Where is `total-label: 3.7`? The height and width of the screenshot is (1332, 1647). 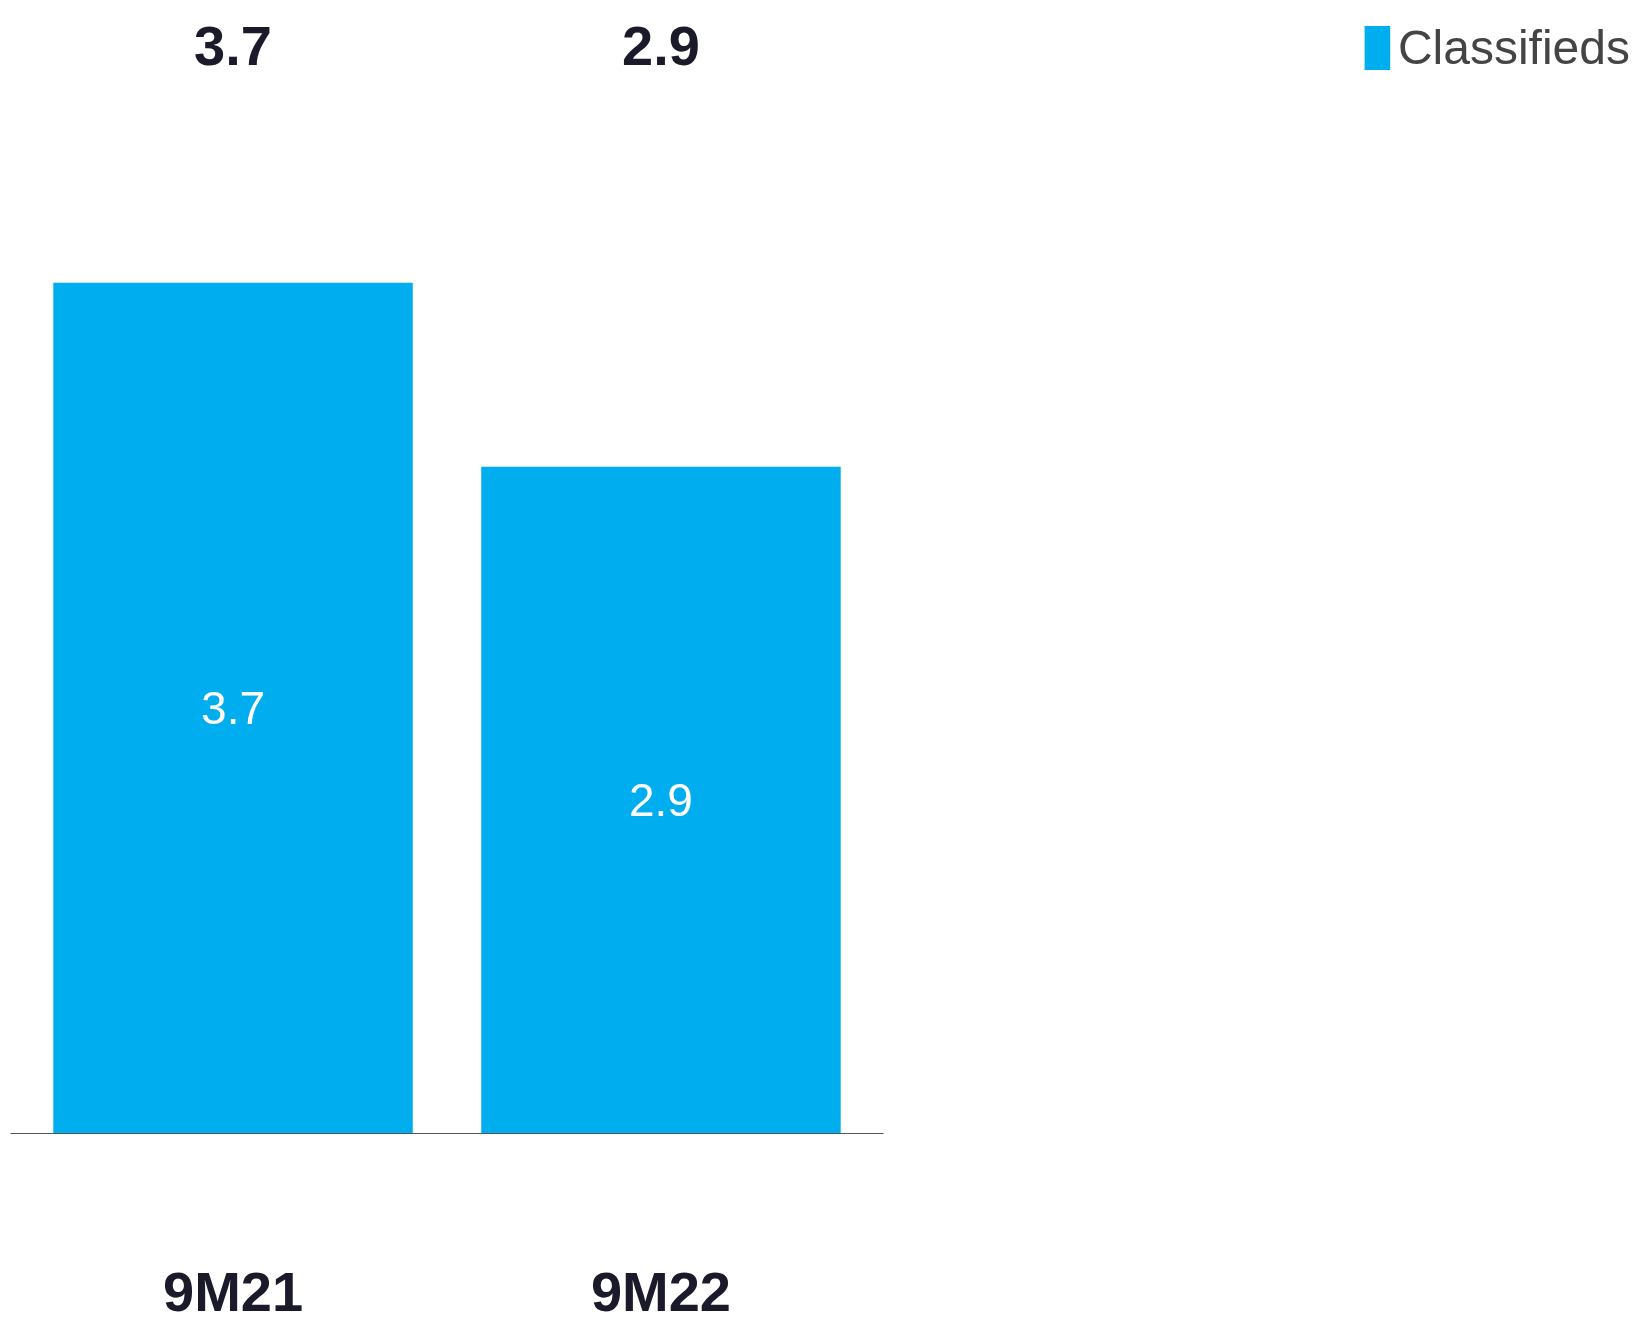
total-label: 3.7 is located at coordinates (233, 708).